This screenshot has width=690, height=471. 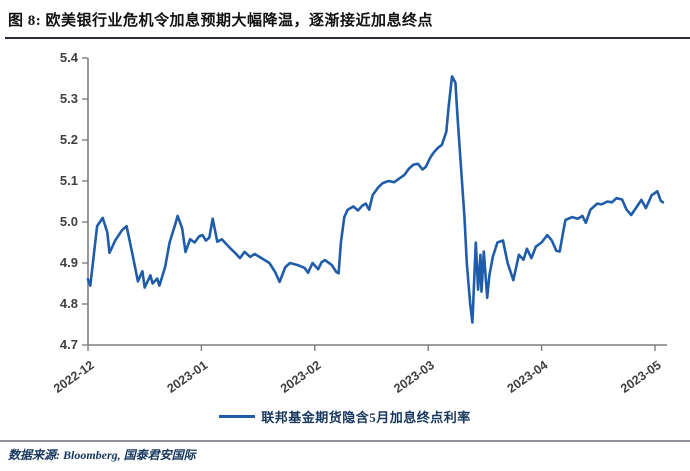 I want to click on svg-text: 2023-02, so click(x=301, y=377).